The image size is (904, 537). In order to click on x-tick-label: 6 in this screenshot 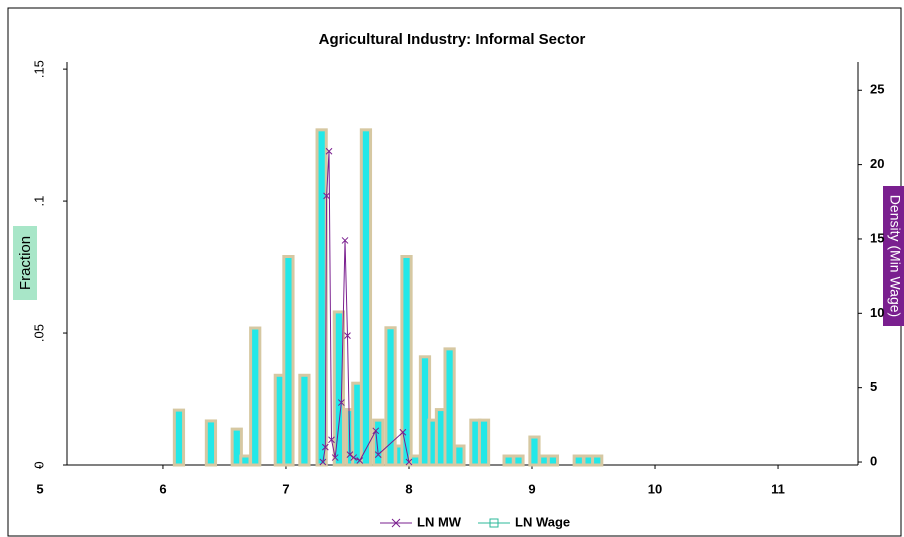, I will do `click(162, 488)`.